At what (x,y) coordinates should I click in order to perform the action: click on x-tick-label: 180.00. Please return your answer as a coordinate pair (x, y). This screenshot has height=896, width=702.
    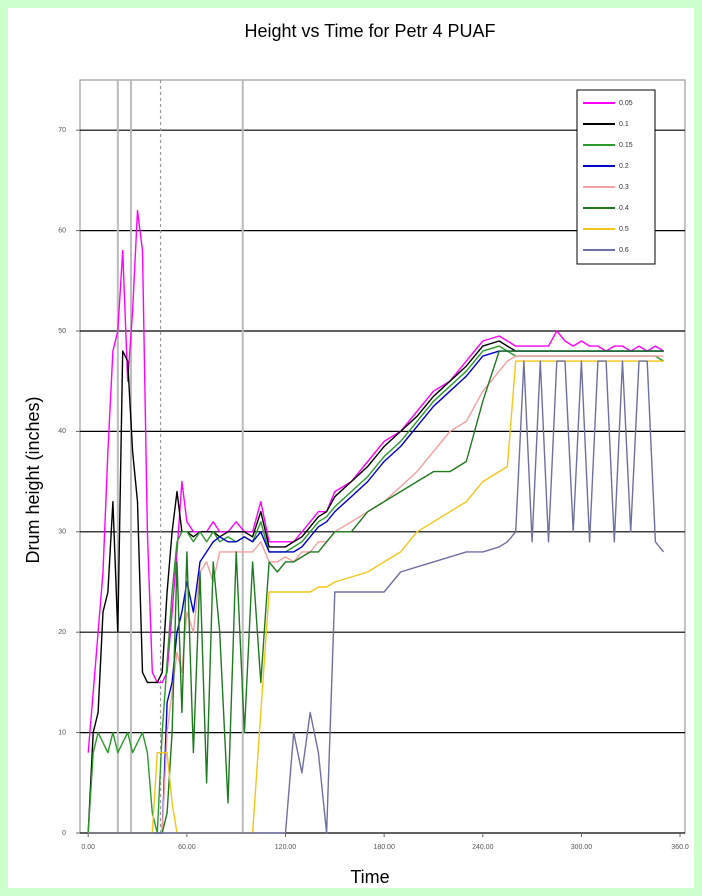
    Looking at the image, I should click on (384, 847).